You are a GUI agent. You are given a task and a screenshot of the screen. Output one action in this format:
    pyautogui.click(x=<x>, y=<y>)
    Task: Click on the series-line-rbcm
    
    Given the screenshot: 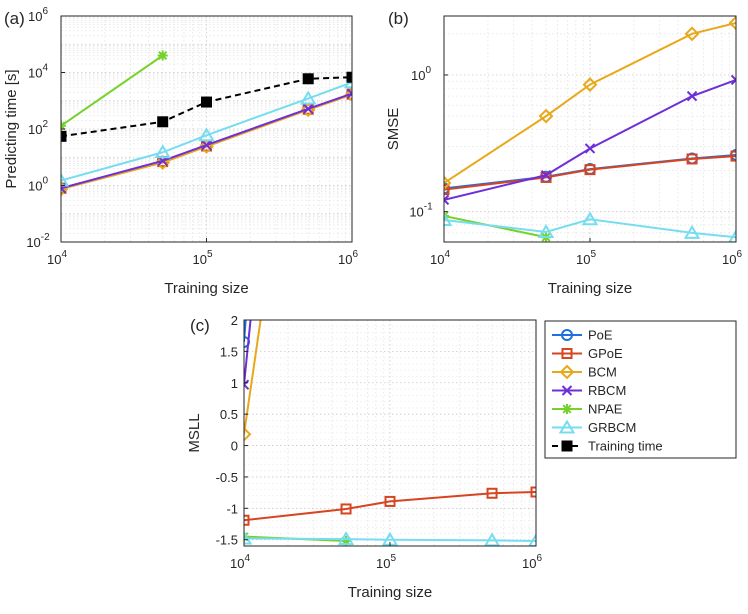 What is the action you would take?
    pyautogui.click(x=248, y=352)
    